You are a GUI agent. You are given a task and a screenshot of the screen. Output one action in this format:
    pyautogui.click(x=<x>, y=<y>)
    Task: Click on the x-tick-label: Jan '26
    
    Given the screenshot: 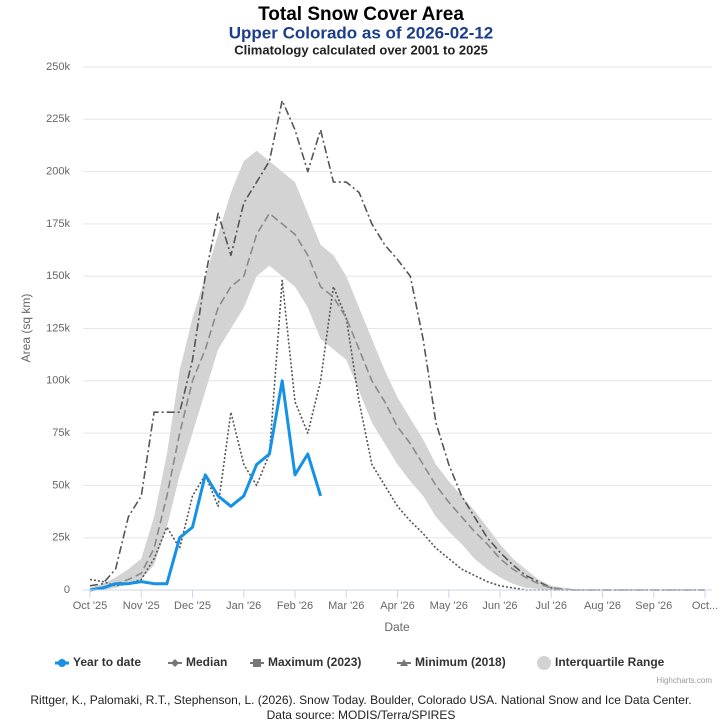 What is the action you would take?
    pyautogui.click(x=243, y=606)
    